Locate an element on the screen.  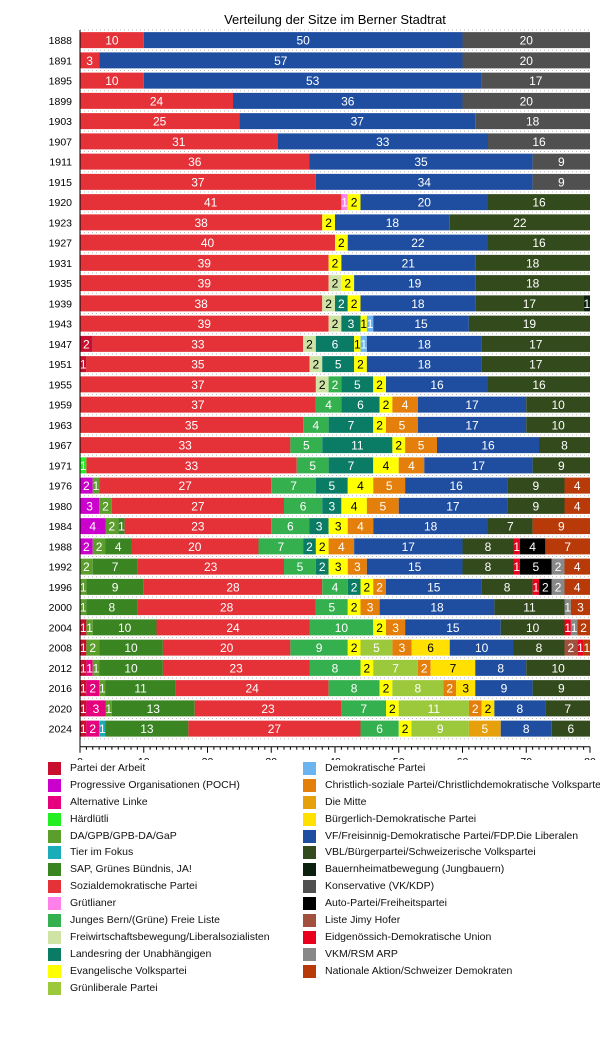
year-label: 1951 is located at coordinates (61, 365).